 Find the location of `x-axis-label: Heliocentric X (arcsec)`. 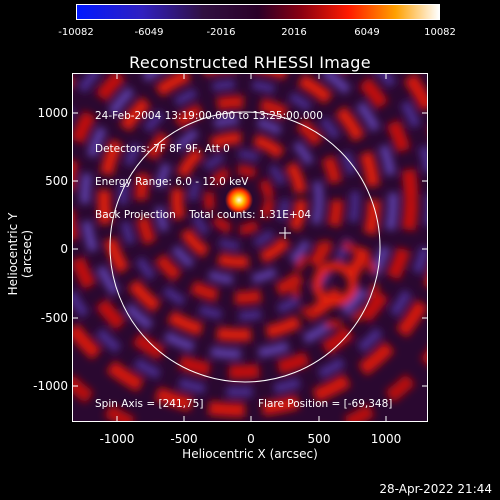

x-axis-label: Heliocentric X (arcsec) is located at coordinates (250, 454).